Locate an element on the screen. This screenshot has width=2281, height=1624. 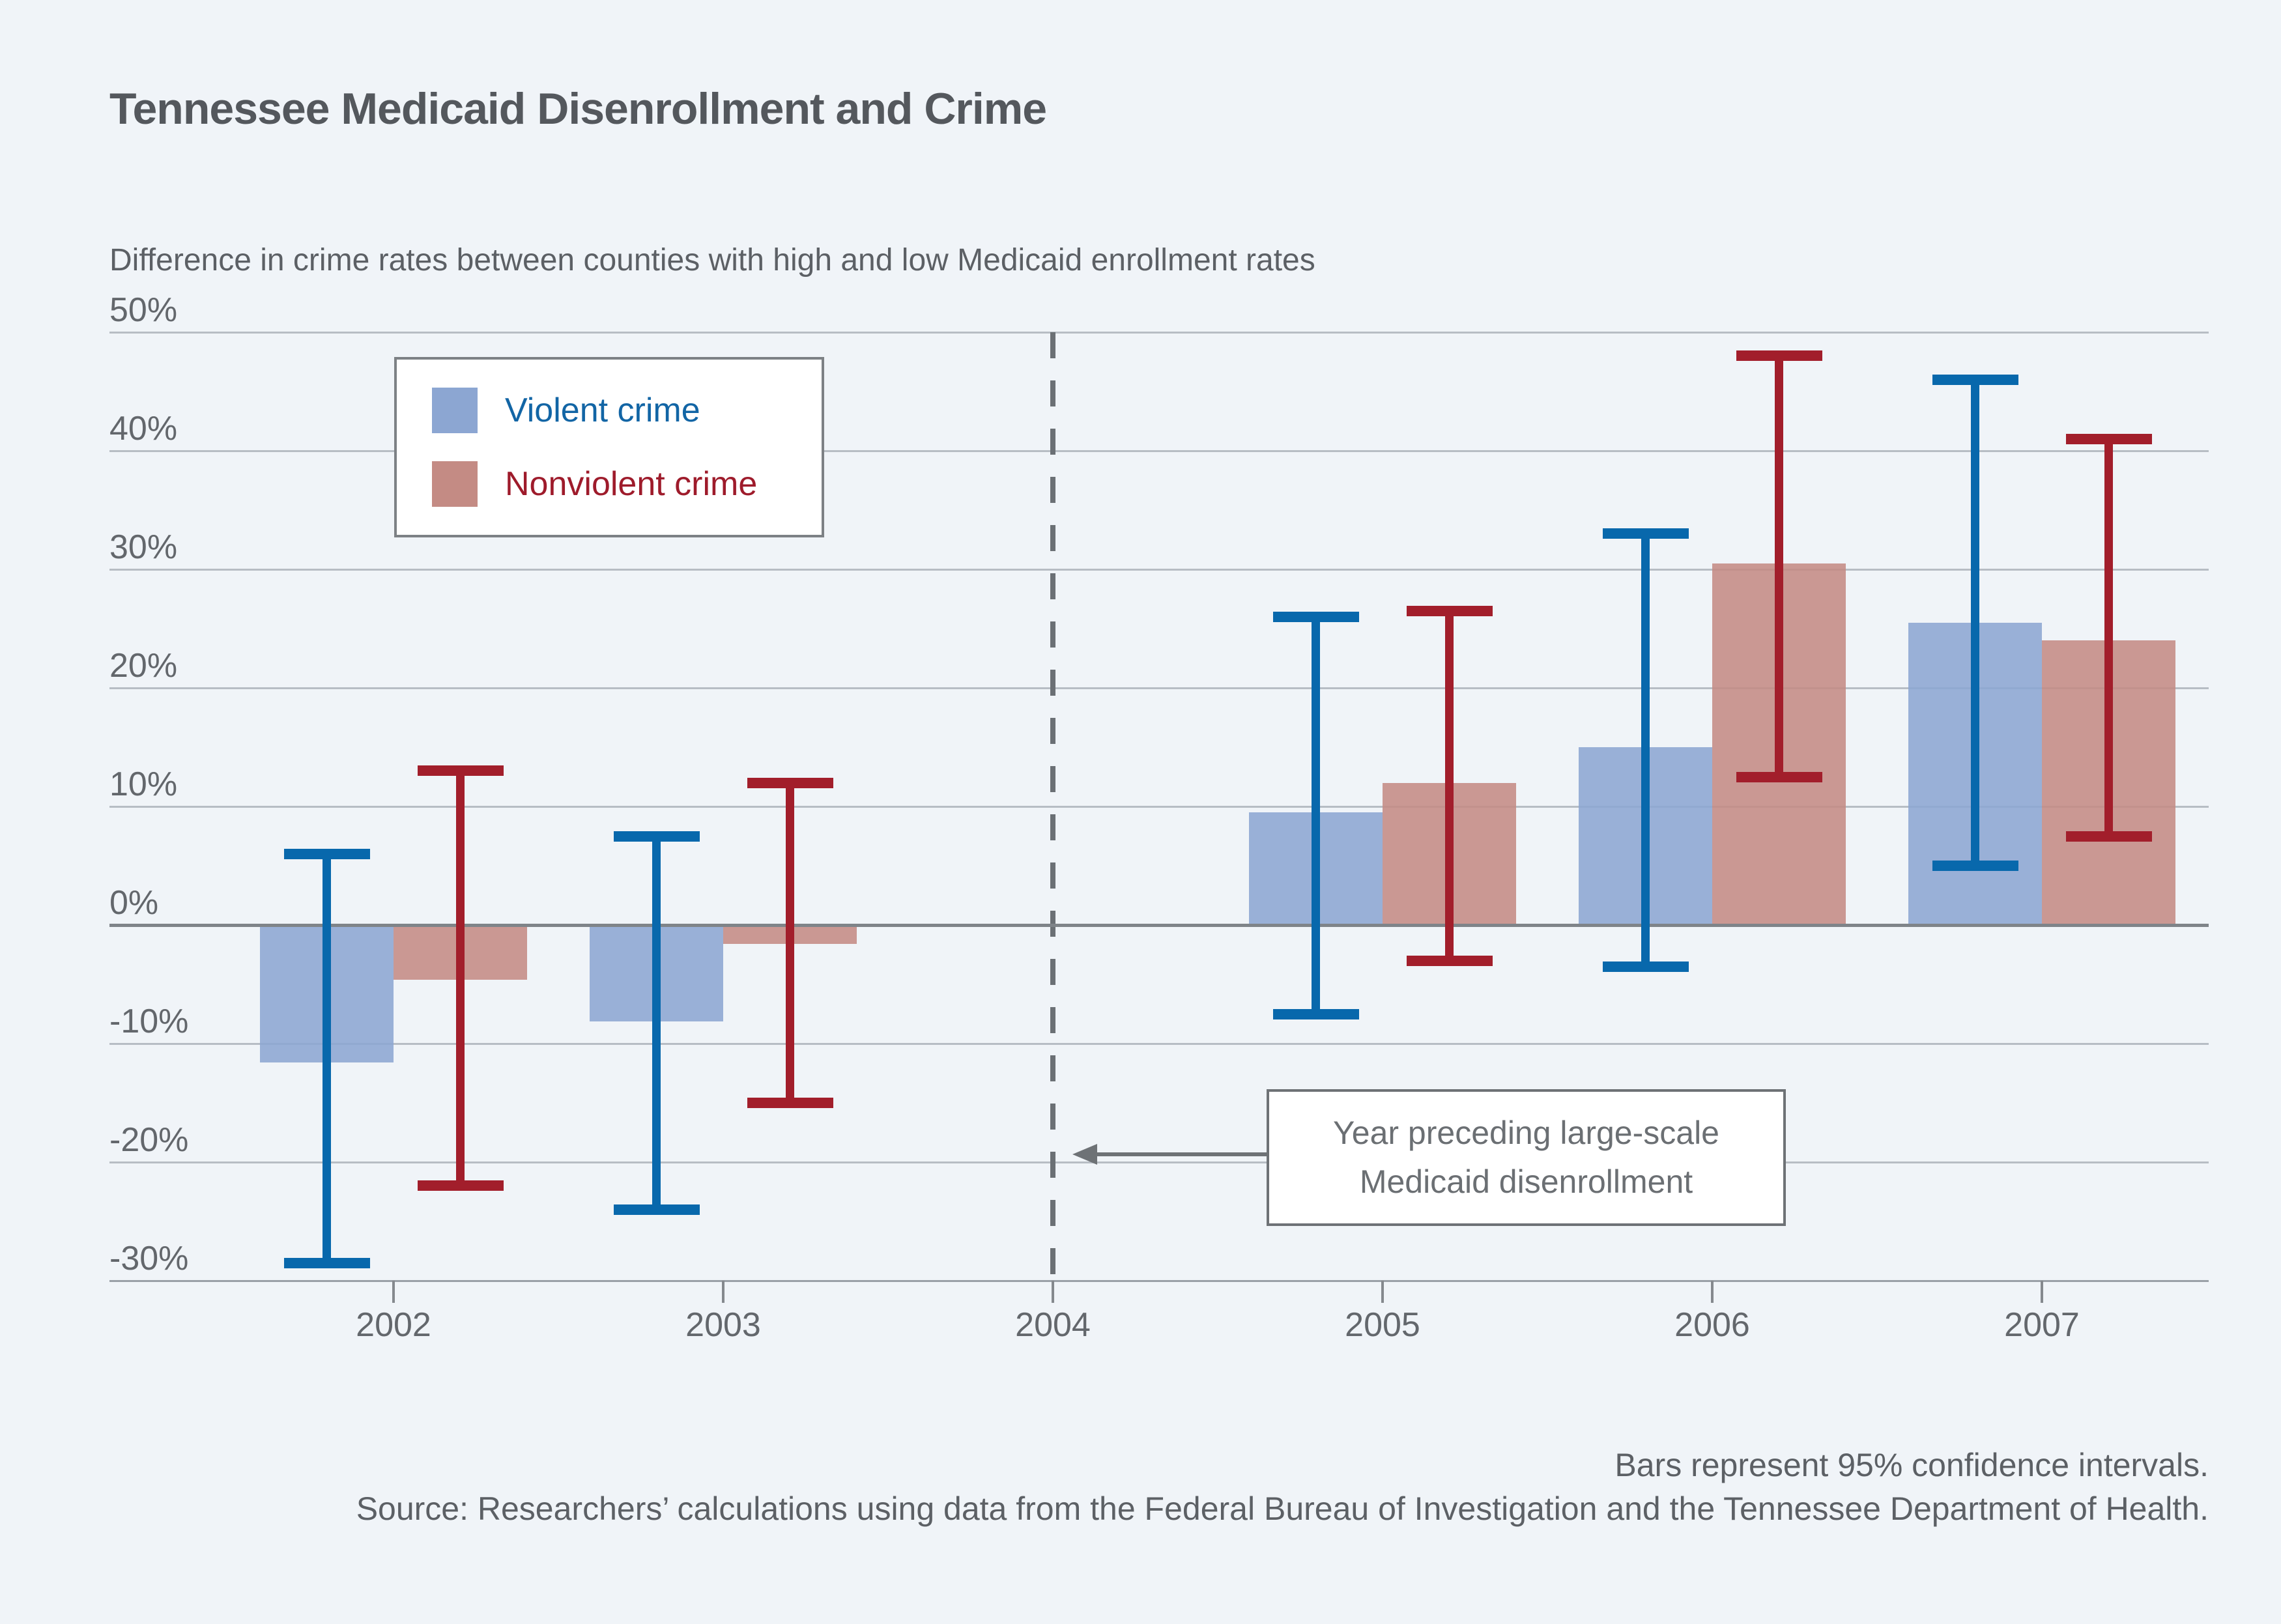
error-bar-cap-top-nonviolent-2006 is located at coordinates (1779, 356).